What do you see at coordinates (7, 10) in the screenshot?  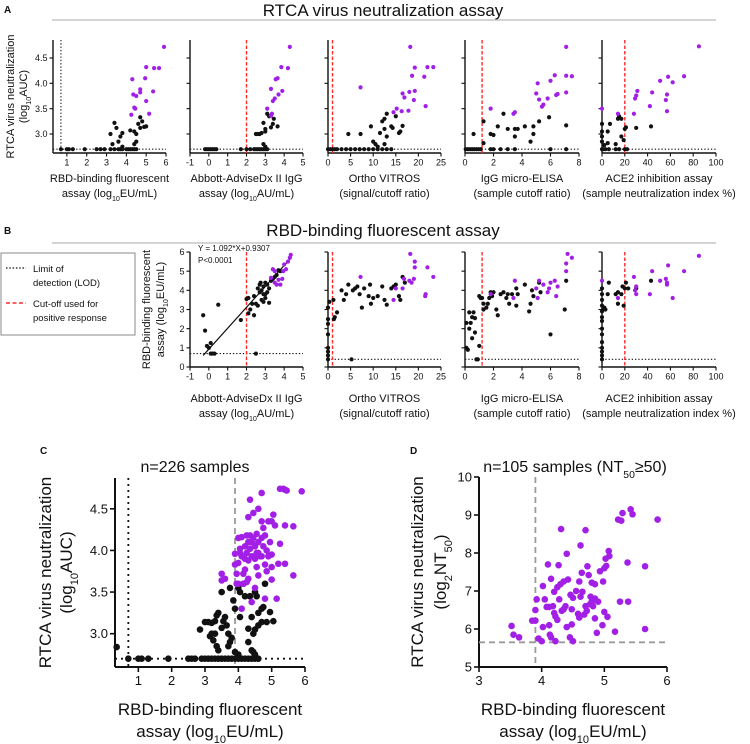 I see `panel-label-a: A` at bounding box center [7, 10].